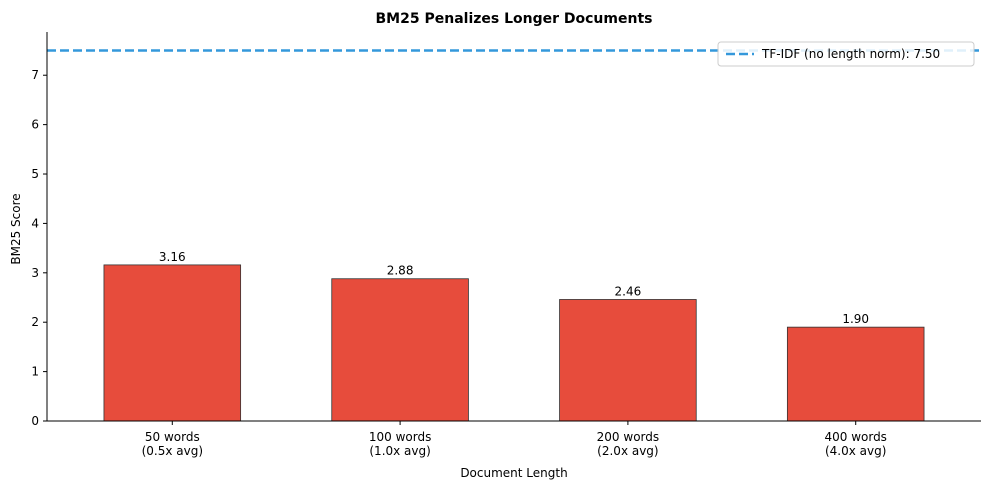 This screenshot has height=490, width=989. Describe the element at coordinates (628, 437) in the screenshot. I see `x-tick-label: 200 words` at that location.